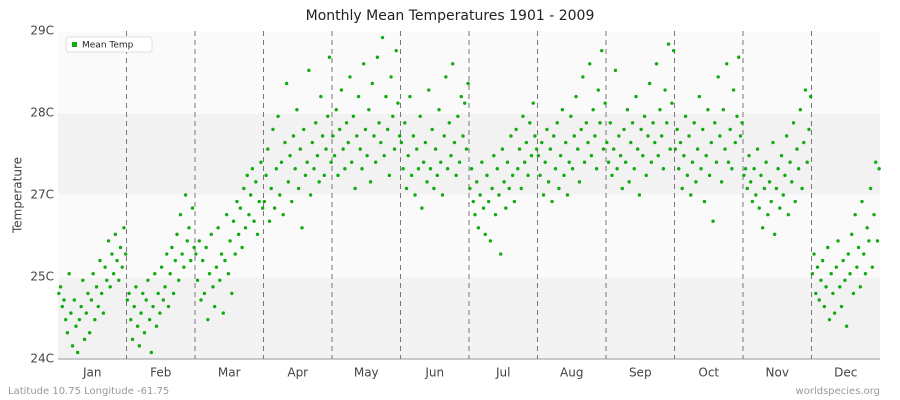 The image size is (900, 400). I want to click on x-tick-label: Jul, so click(502, 373).